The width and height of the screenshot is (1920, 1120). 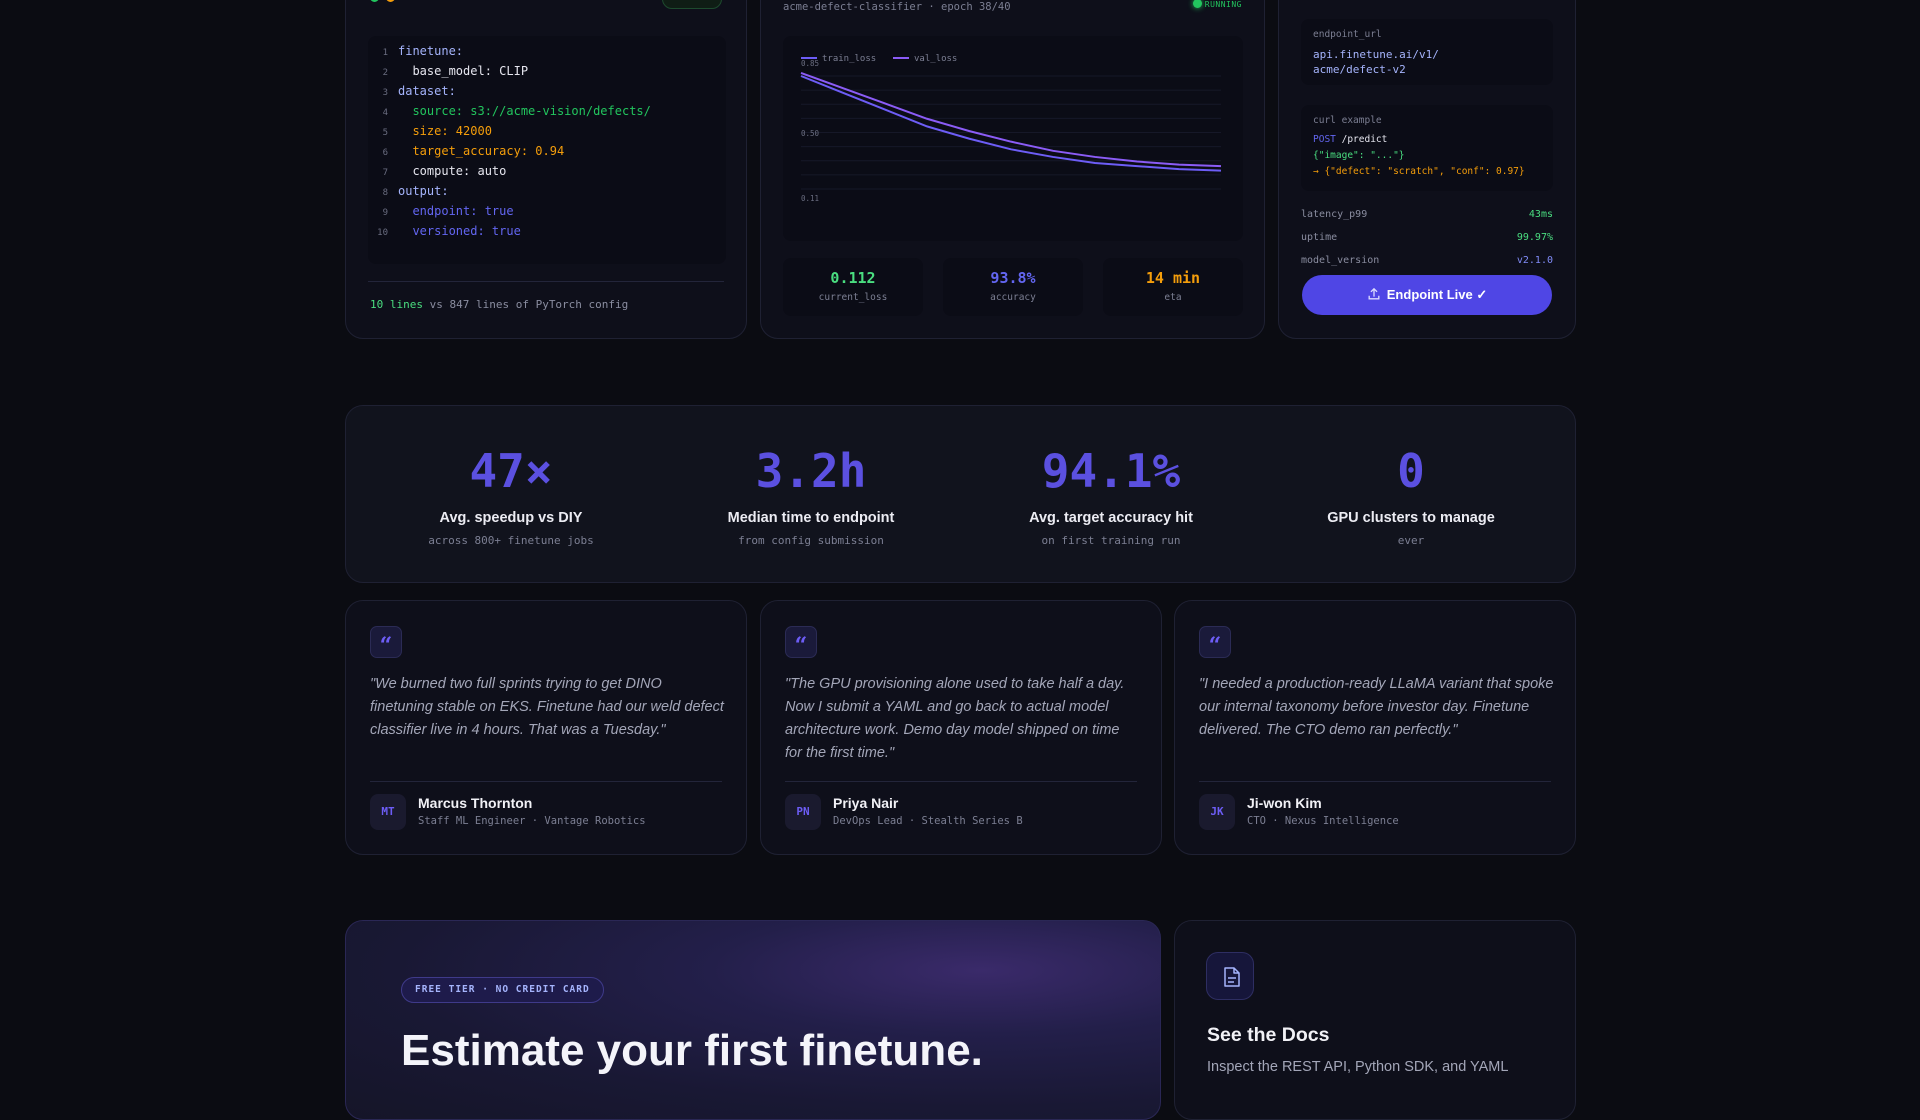 I want to click on comparison-text: vs 847 lines of PyTorch config, so click(x=525, y=304).